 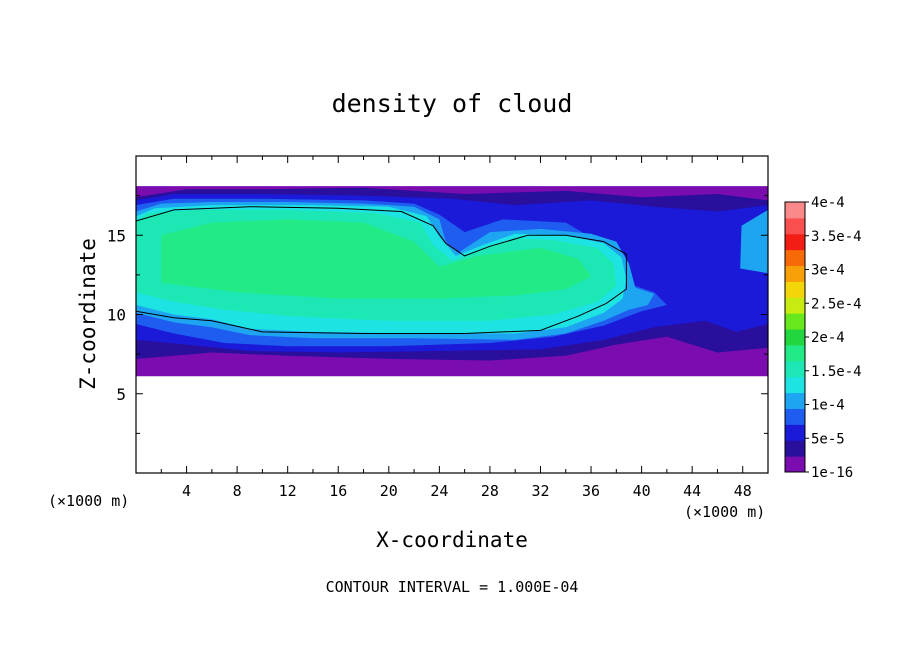 What do you see at coordinates (692, 491) in the screenshot?
I see `x-tick-label: 44` at bounding box center [692, 491].